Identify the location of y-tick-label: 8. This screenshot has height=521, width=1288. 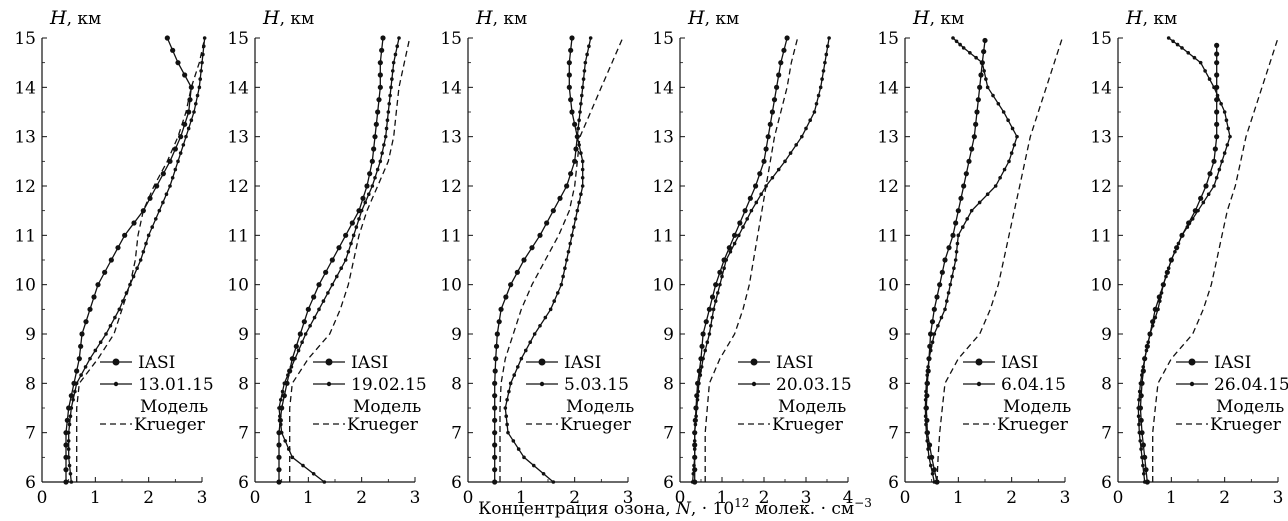
(1106, 384).